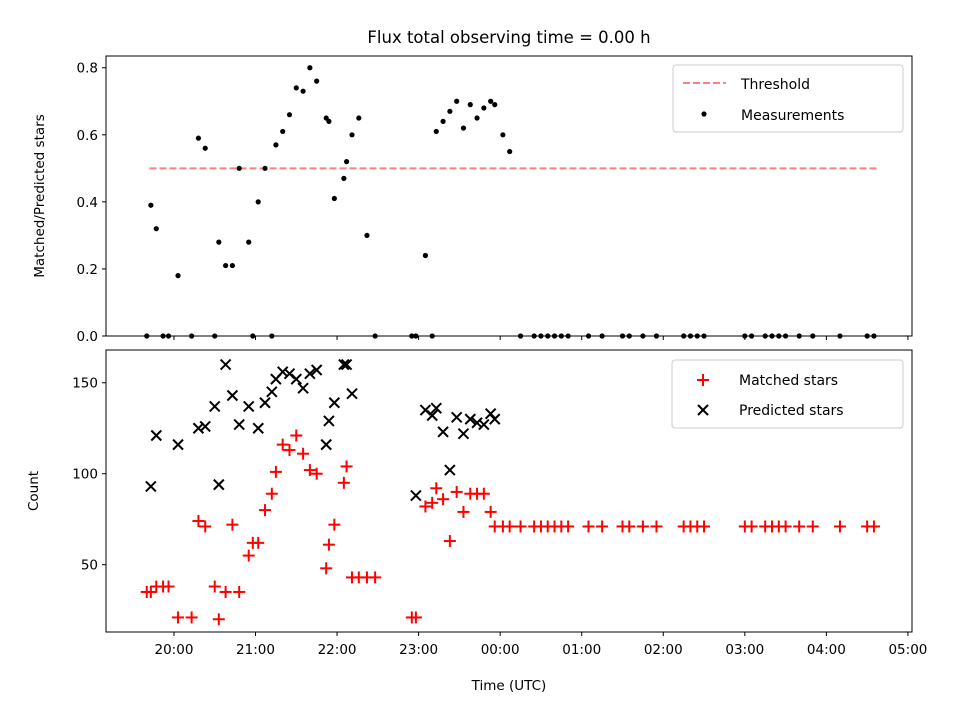 The width and height of the screenshot is (960, 720). I want to click on predicted-legend-marker, so click(703, 410).